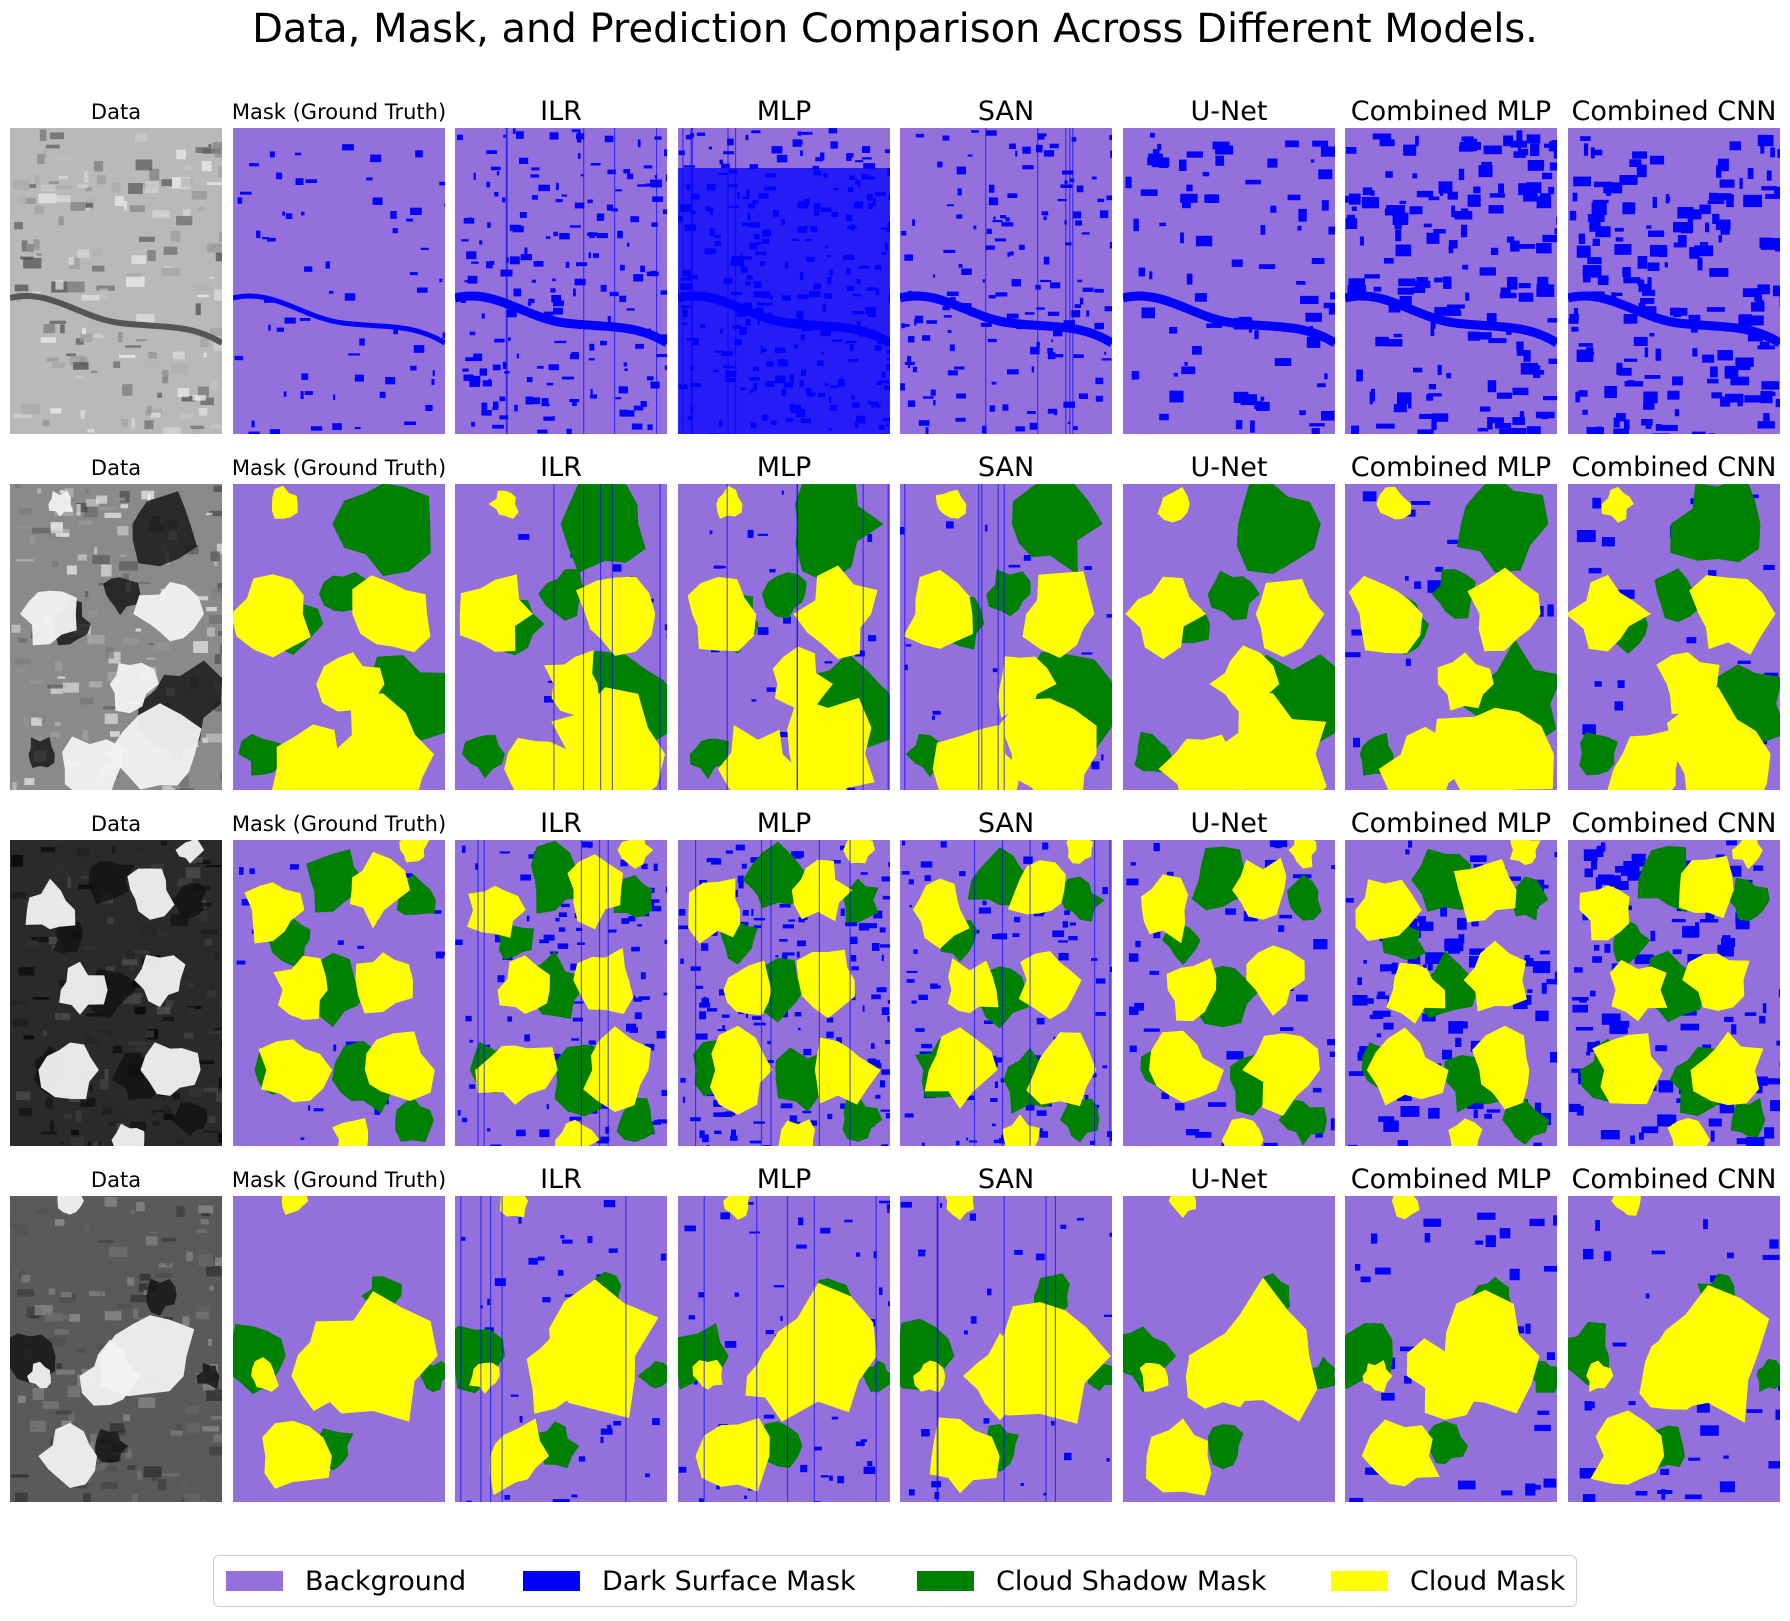 The image size is (1790, 1621). What do you see at coordinates (1451, 281) in the screenshot?
I see `panel-image` at bounding box center [1451, 281].